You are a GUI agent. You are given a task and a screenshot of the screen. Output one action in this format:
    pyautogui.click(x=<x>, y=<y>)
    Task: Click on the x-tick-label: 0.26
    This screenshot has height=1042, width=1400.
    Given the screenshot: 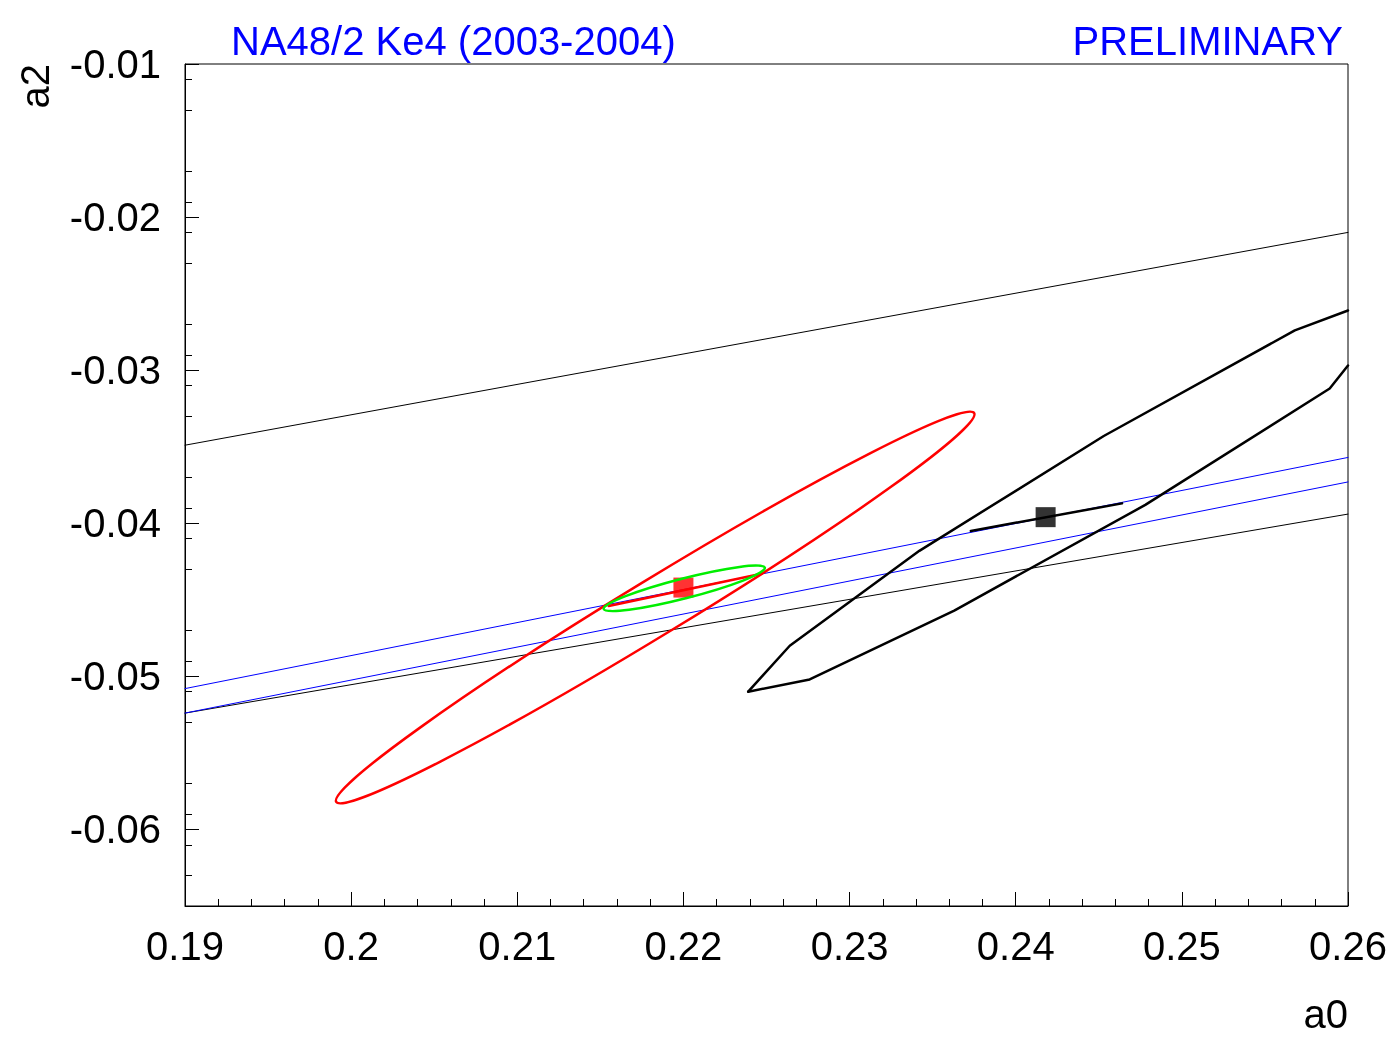 What is the action you would take?
    pyautogui.click(x=1348, y=946)
    